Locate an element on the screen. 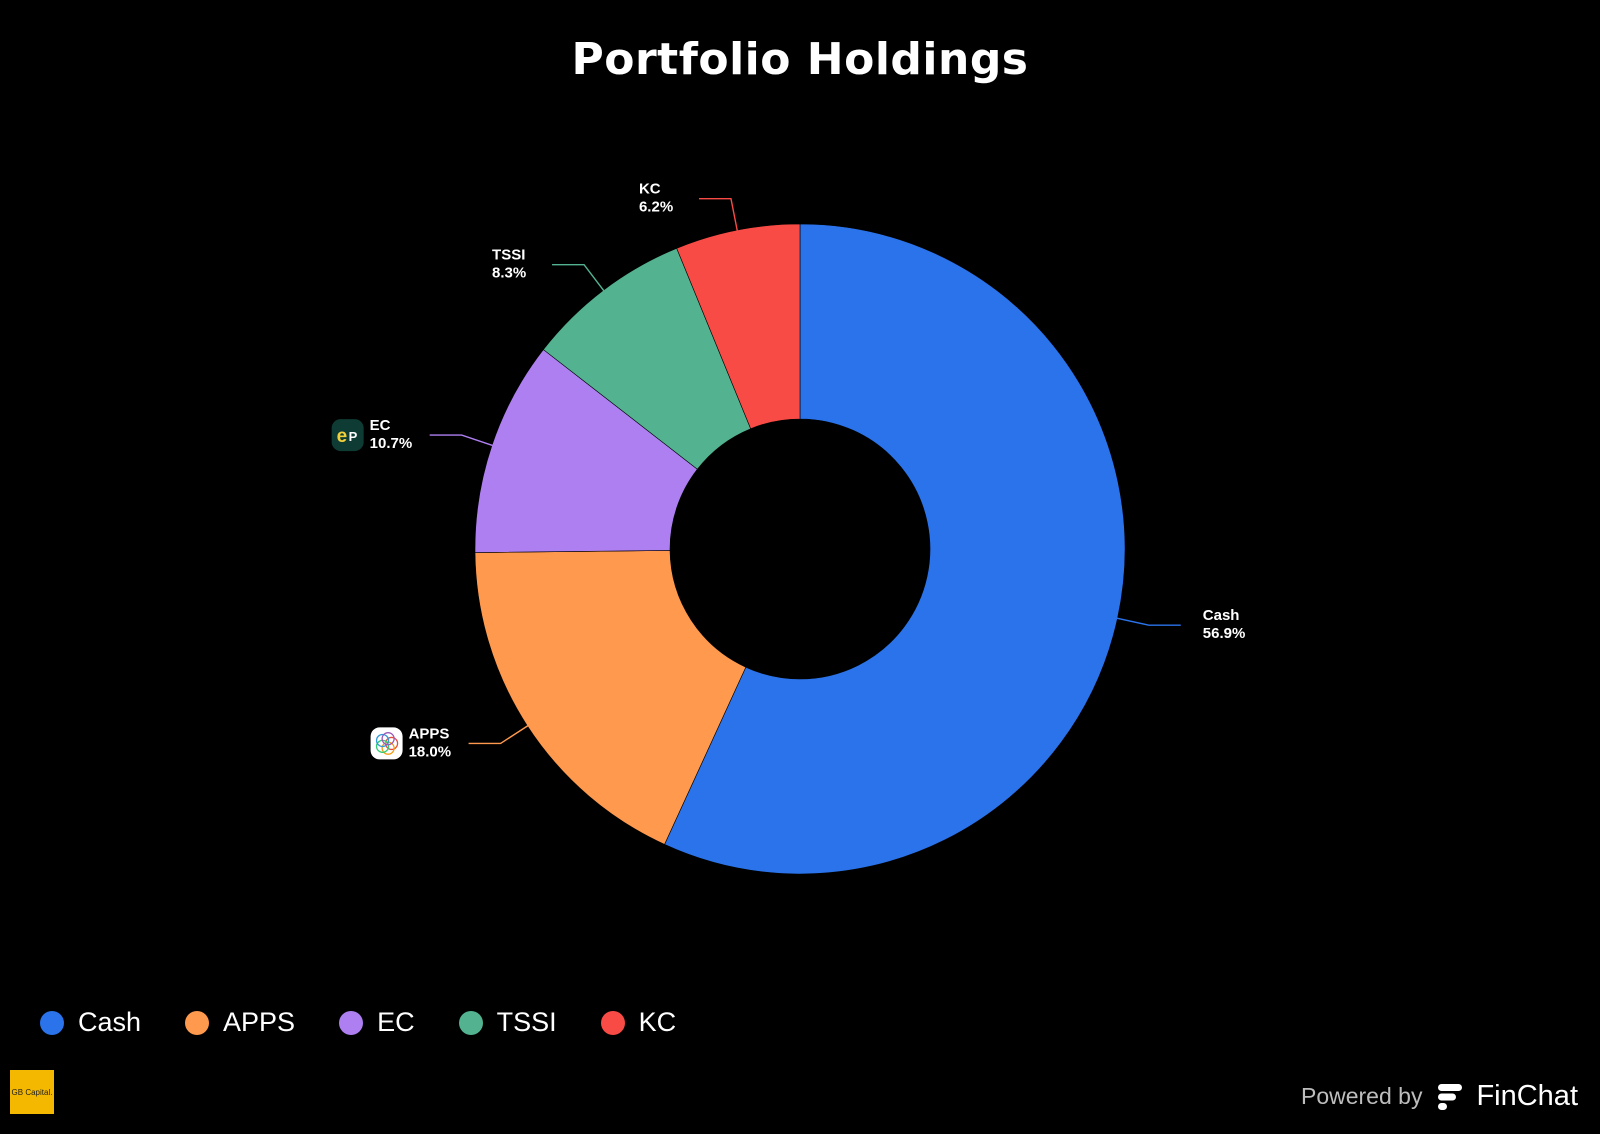  slice-label-value-apps: 18.0% is located at coordinates (430, 751).